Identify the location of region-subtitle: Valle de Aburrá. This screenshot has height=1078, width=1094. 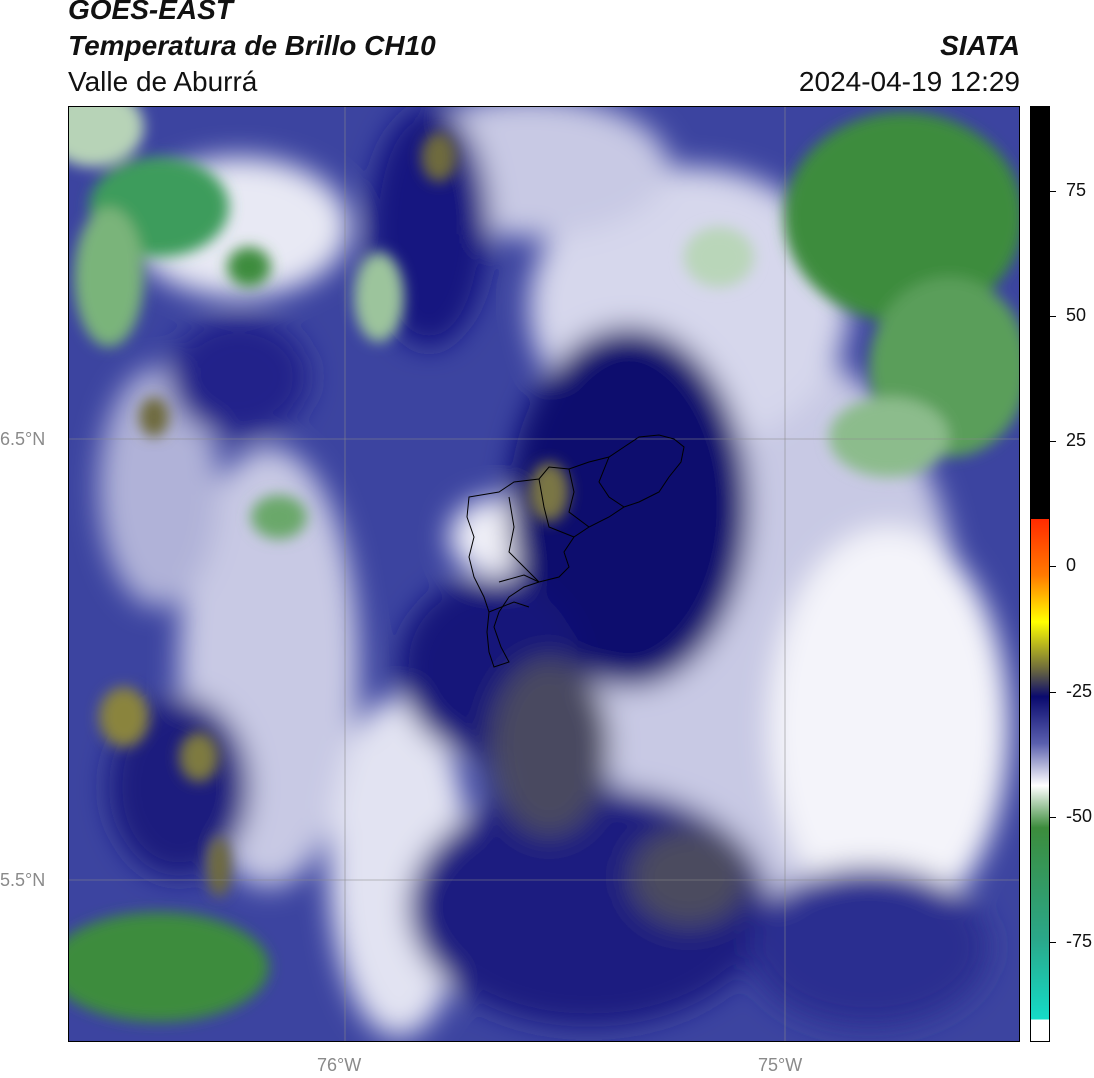
(163, 81).